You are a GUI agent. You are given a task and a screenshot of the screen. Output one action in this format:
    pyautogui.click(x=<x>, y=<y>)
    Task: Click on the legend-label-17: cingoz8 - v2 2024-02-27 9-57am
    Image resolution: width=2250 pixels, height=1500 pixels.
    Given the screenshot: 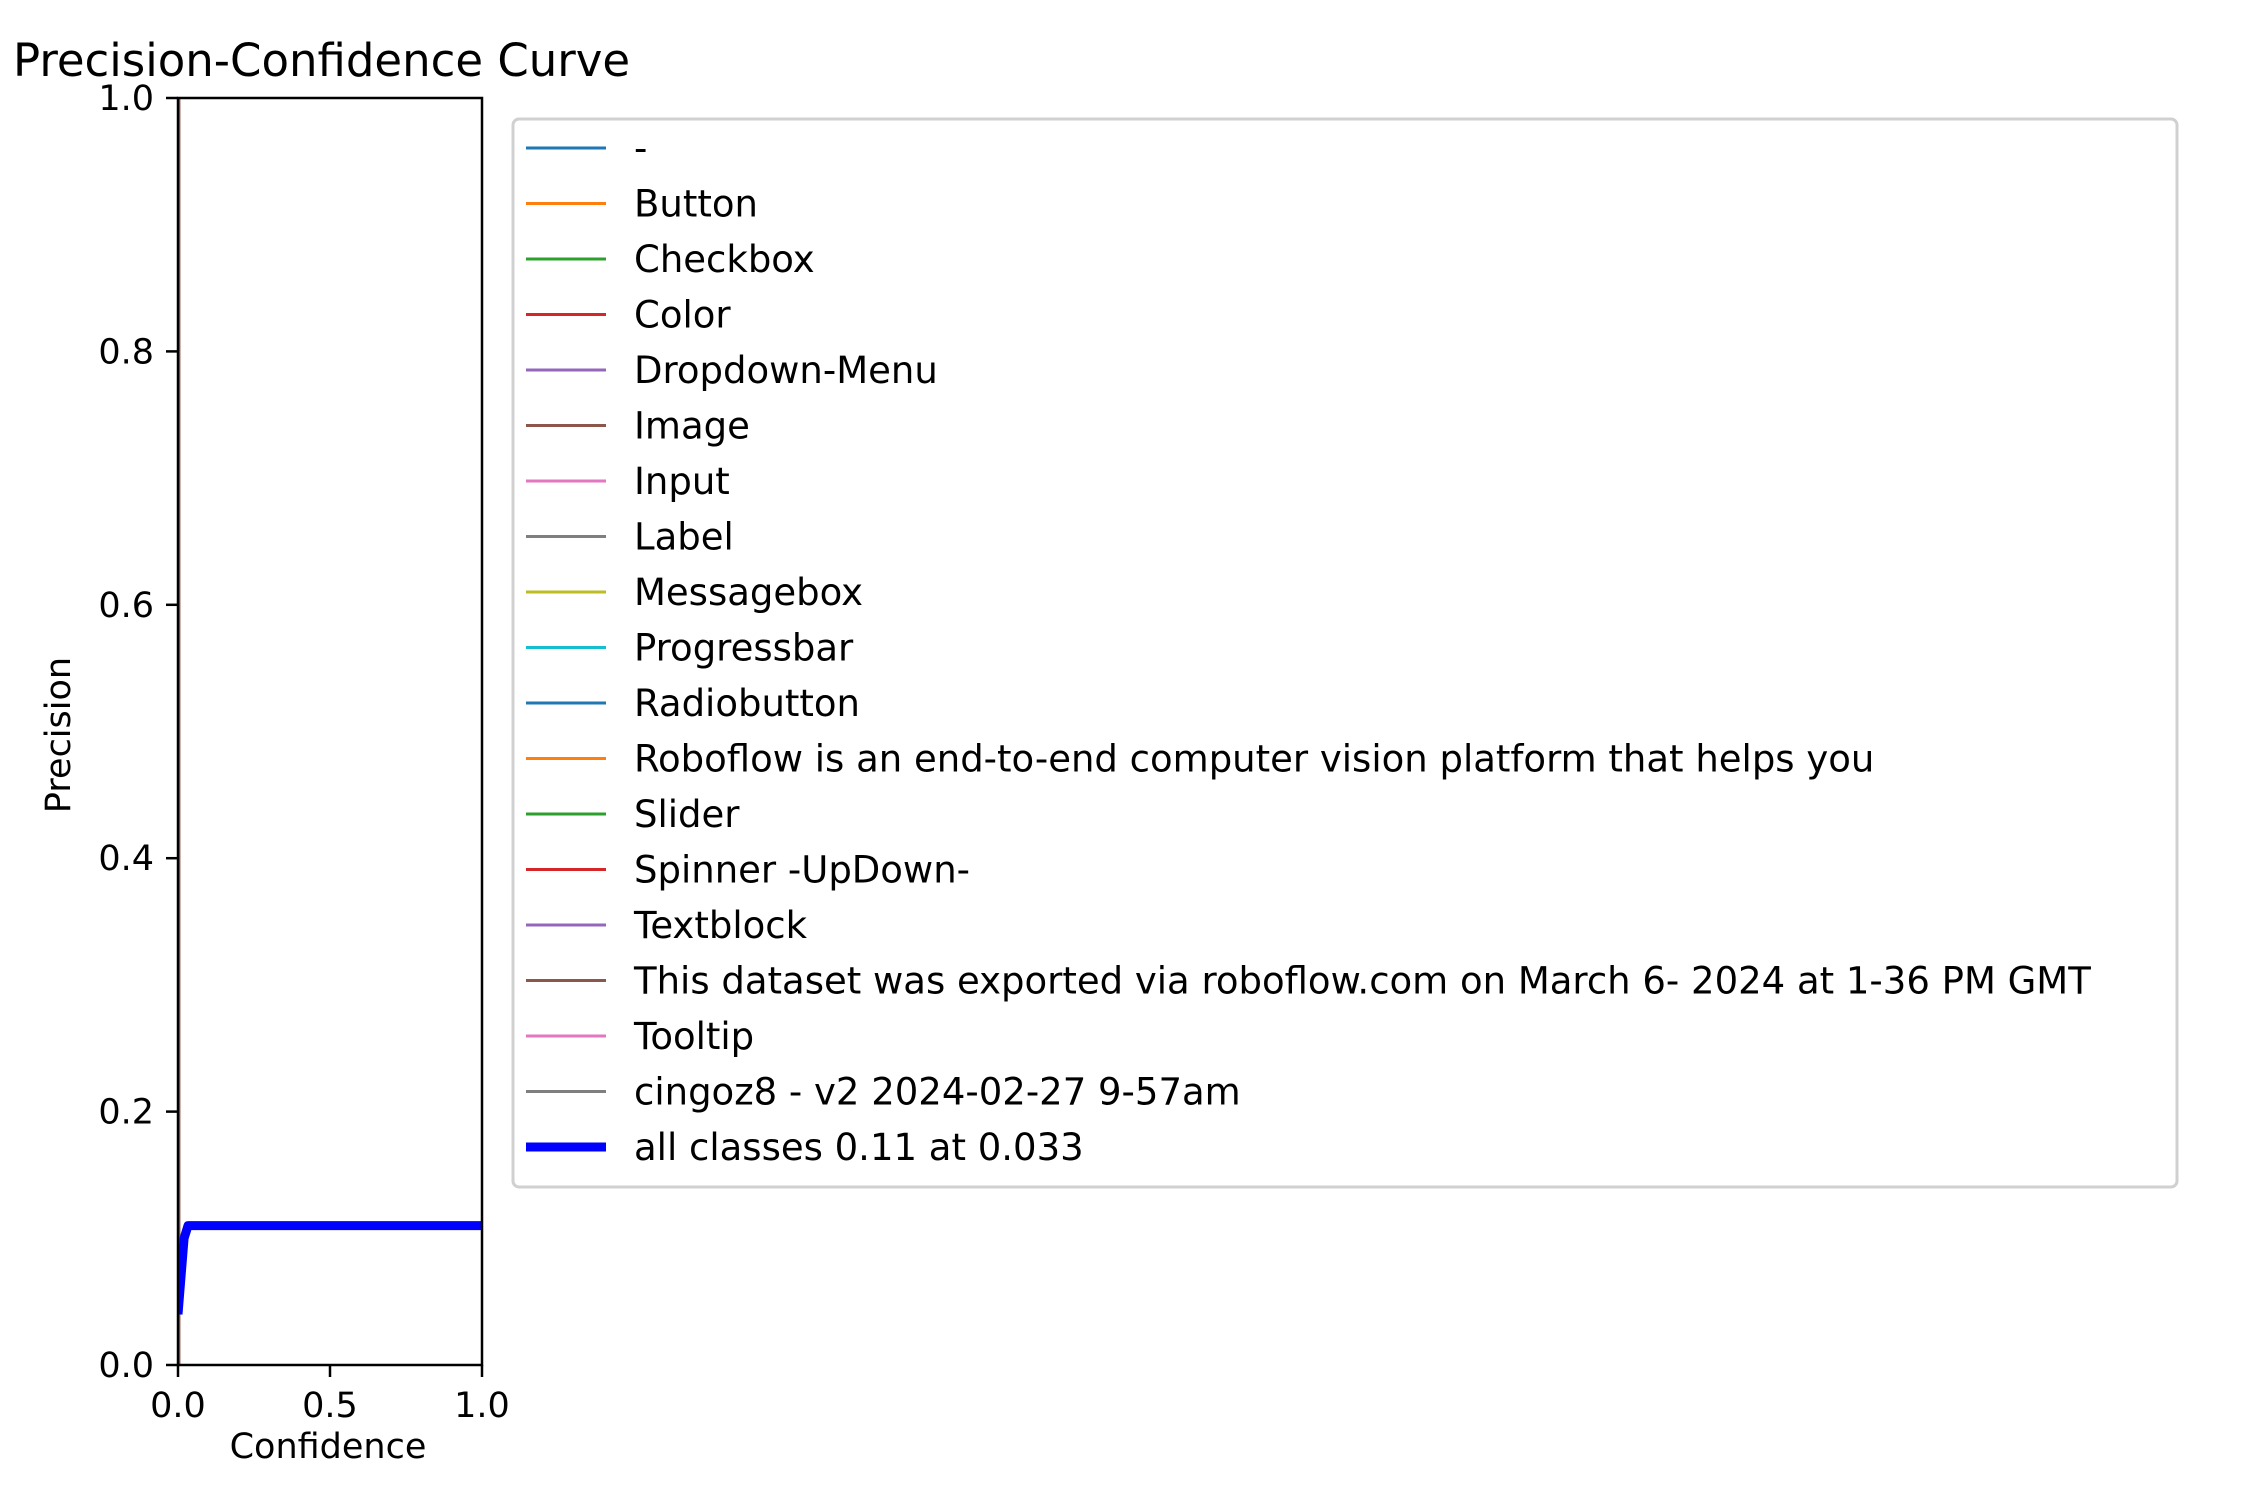 What is the action you would take?
    pyautogui.click(x=937, y=1092)
    